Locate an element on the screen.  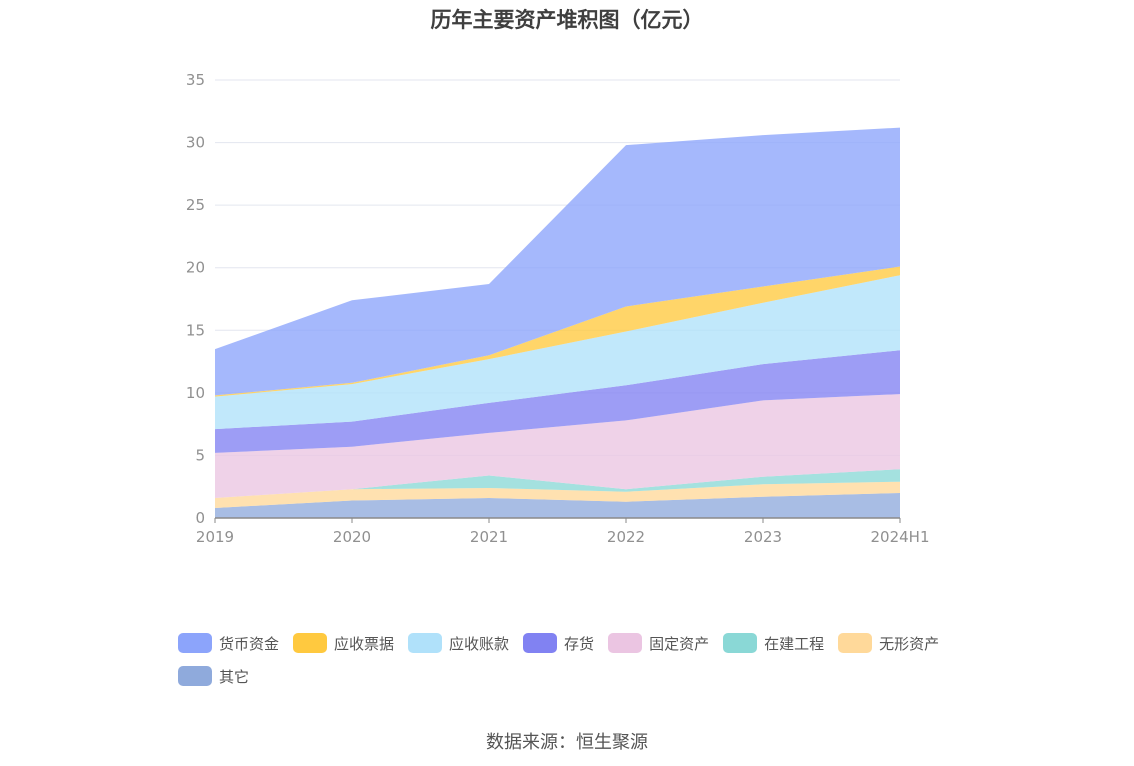
y-tick-label: 35 is located at coordinates (195, 80).